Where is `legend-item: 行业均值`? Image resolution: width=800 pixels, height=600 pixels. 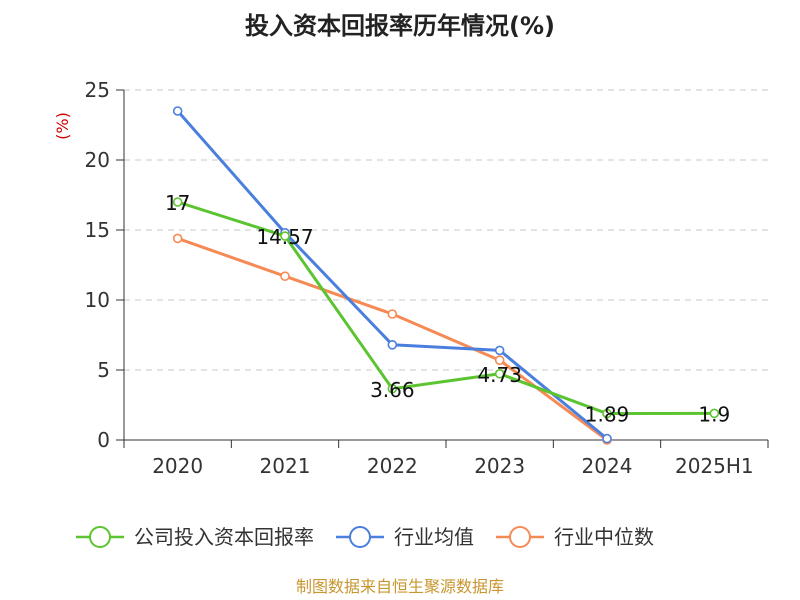
legend-item: 行业均值 is located at coordinates (405, 537).